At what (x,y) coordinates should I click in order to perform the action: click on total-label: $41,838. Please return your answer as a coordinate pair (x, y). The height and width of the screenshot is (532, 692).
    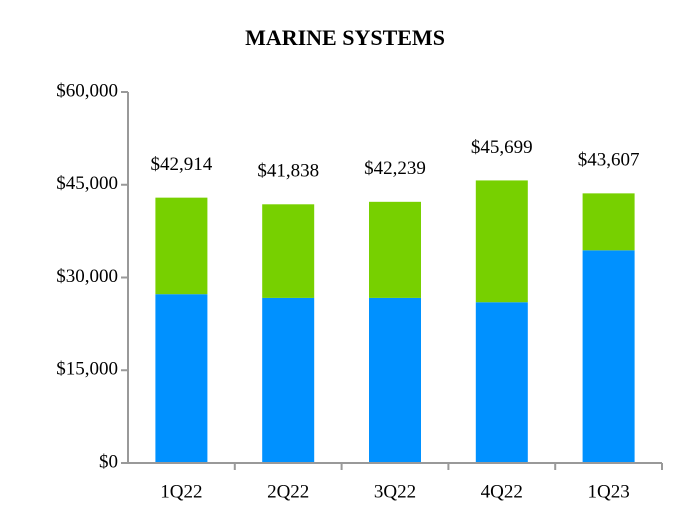
    Looking at the image, I should click on (288, 171).